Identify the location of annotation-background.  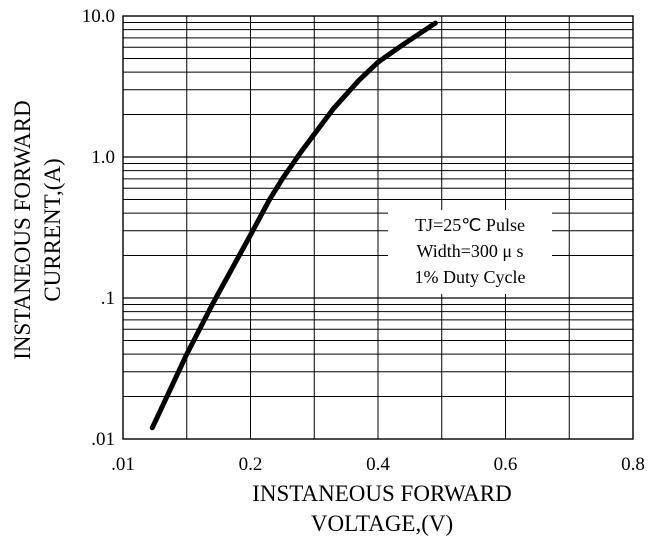
(470, 252).